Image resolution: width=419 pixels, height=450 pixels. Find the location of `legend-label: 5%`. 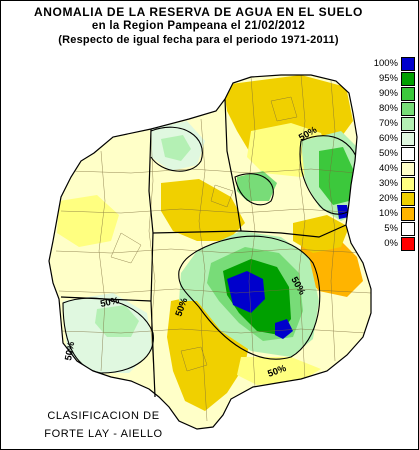

legend-label: 5% is located at coordinates (391, 228).